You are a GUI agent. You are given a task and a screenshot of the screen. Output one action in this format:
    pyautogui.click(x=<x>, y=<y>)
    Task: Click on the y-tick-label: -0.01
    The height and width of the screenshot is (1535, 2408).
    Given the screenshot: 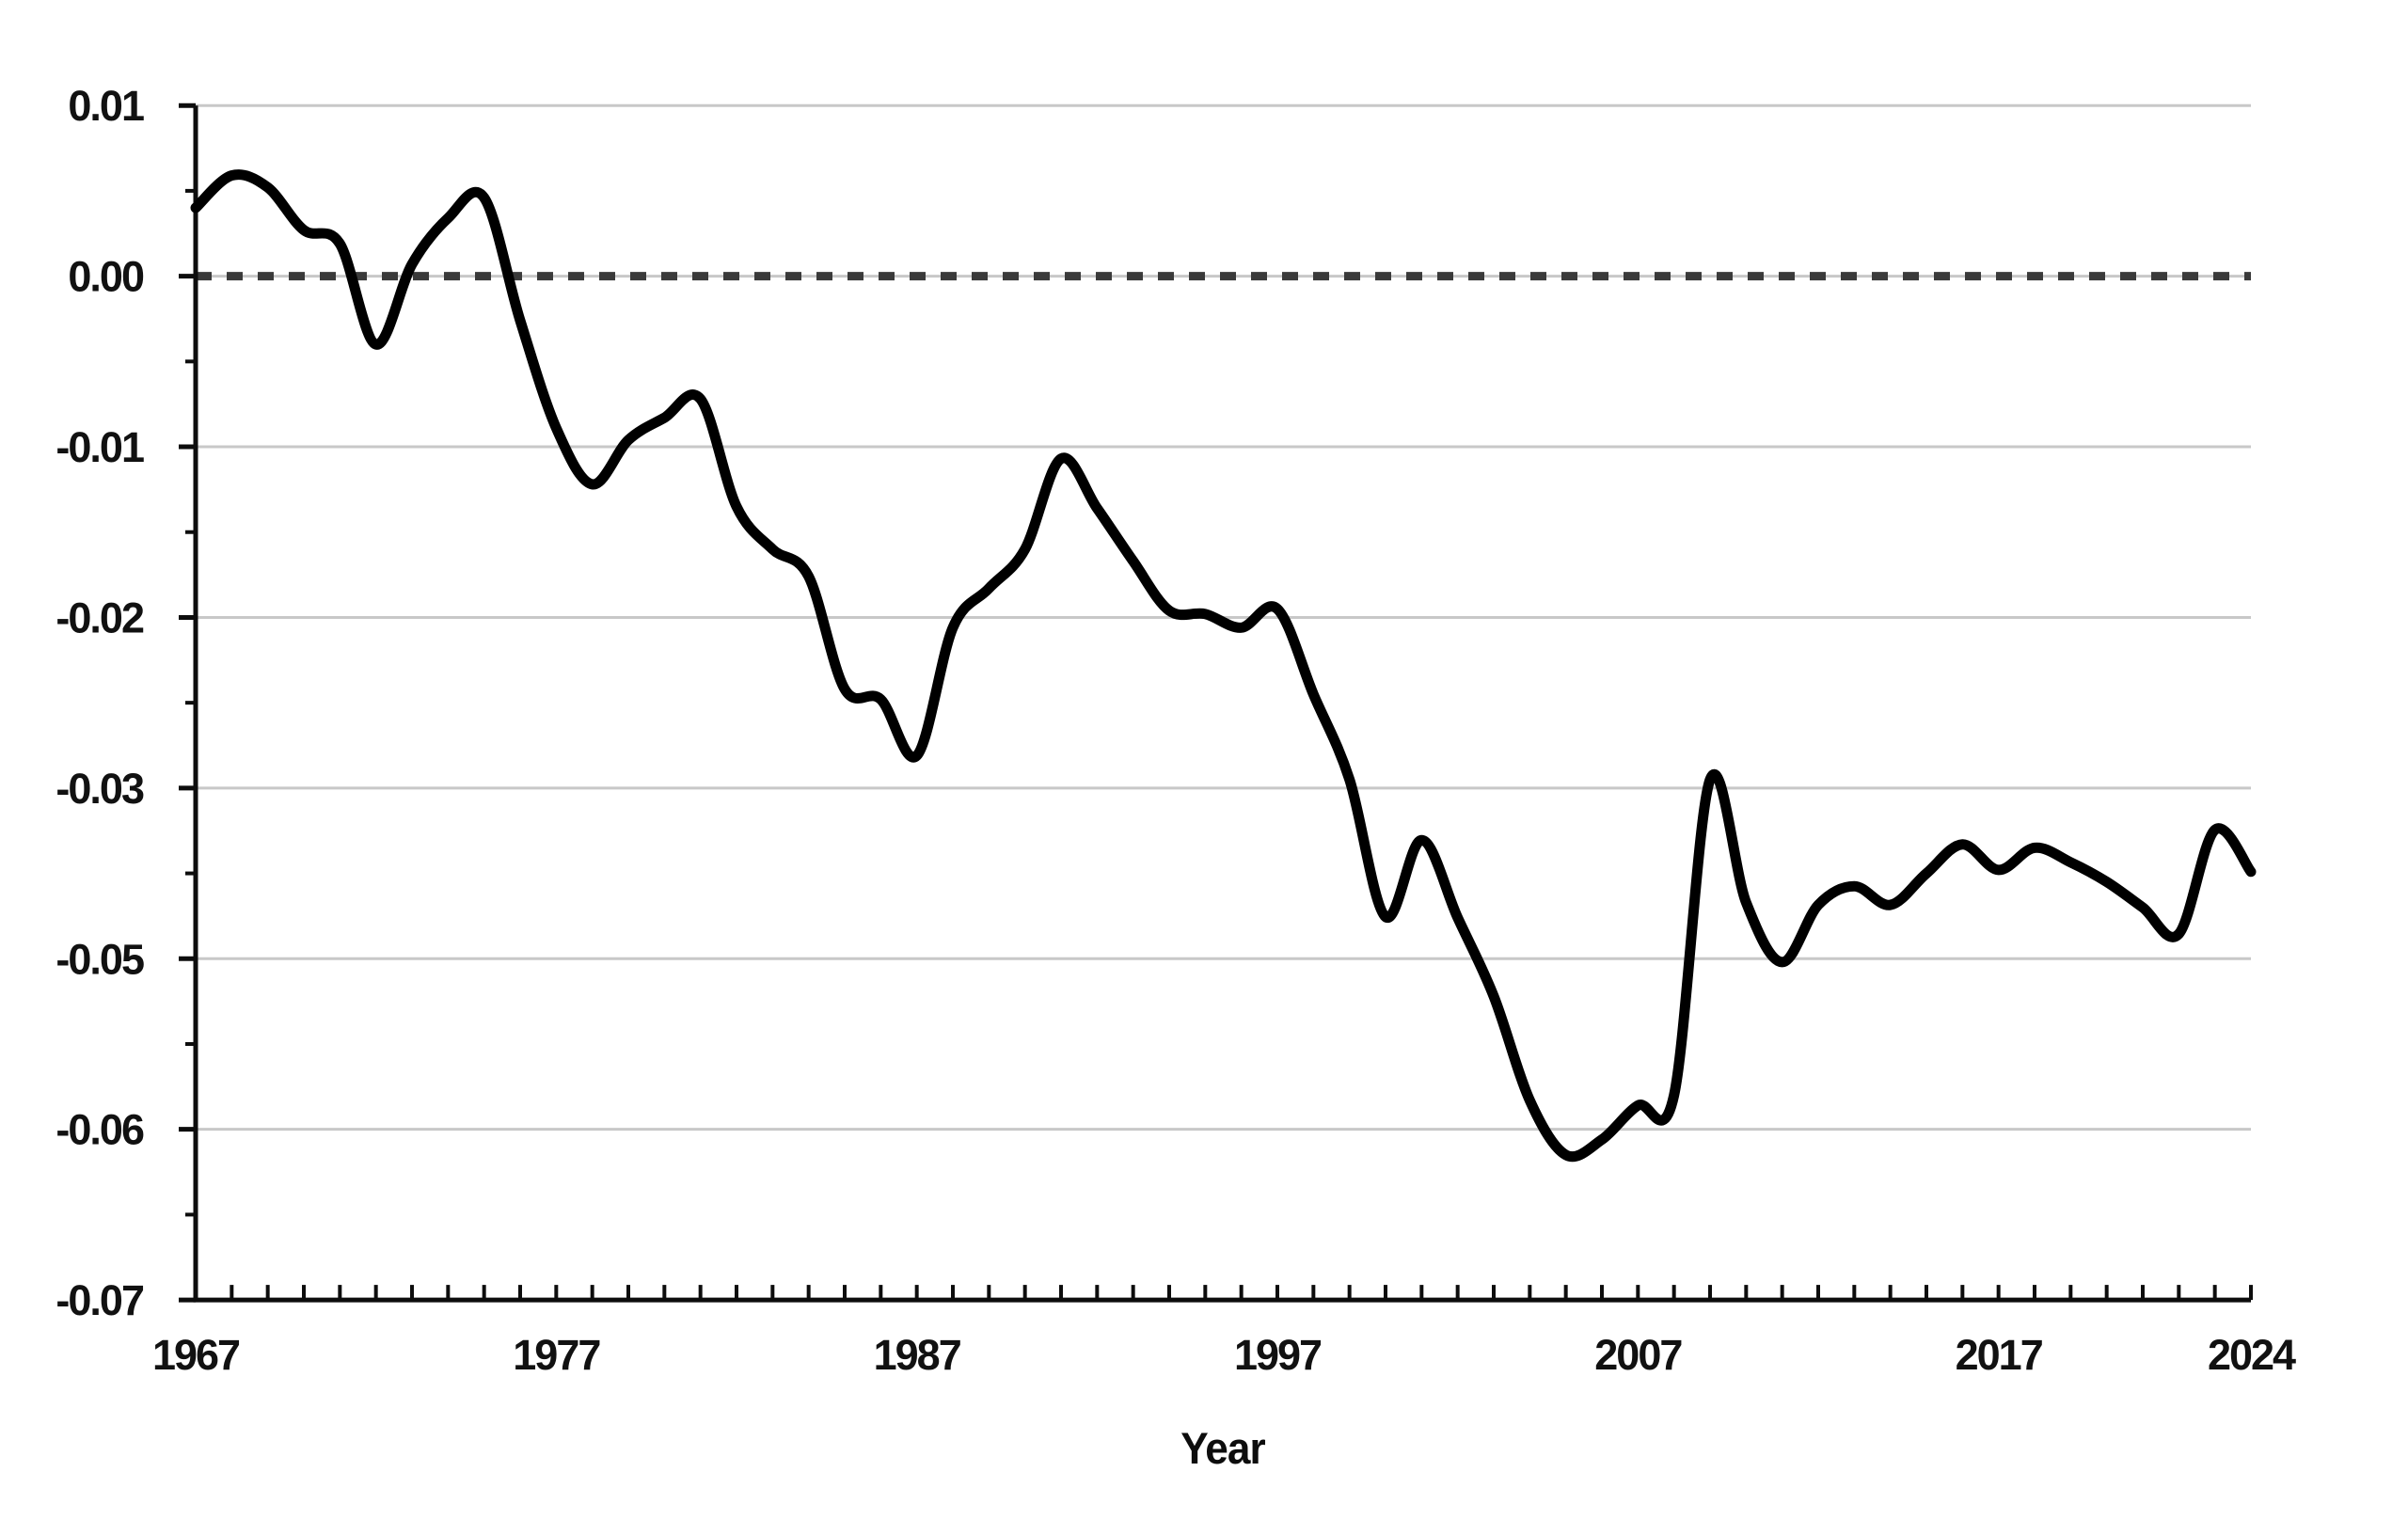 What is the action you would take?
    pyautogui.click(x=100, y=447)
    